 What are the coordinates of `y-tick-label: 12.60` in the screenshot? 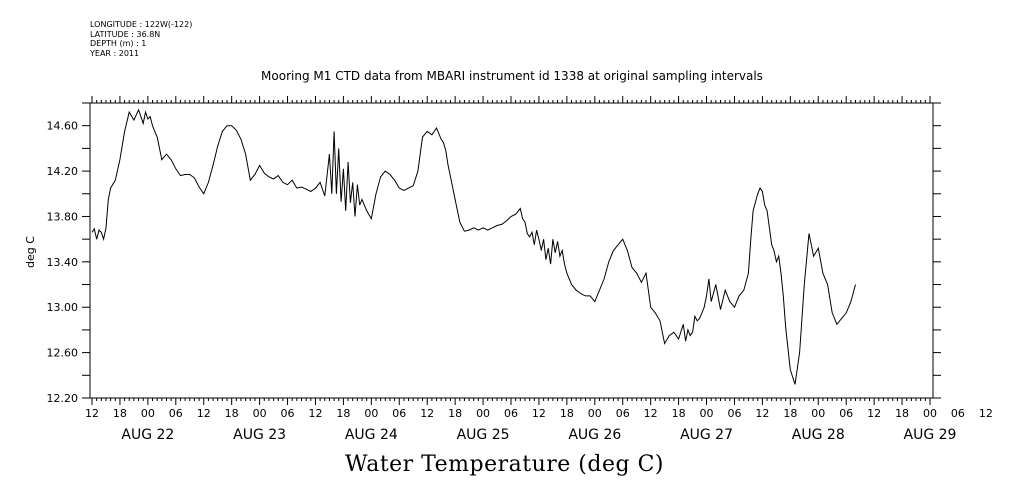 It's located at (63, 353).